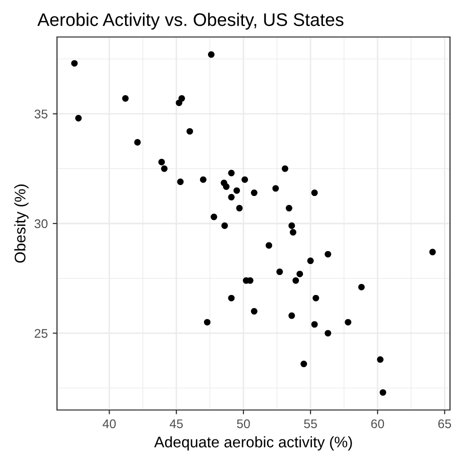 The image size is (457, 452). What do you see at coordinates (377, 423) in the screenshot?
I see `x-tick-label: 60` at bounding box center [377, 423].